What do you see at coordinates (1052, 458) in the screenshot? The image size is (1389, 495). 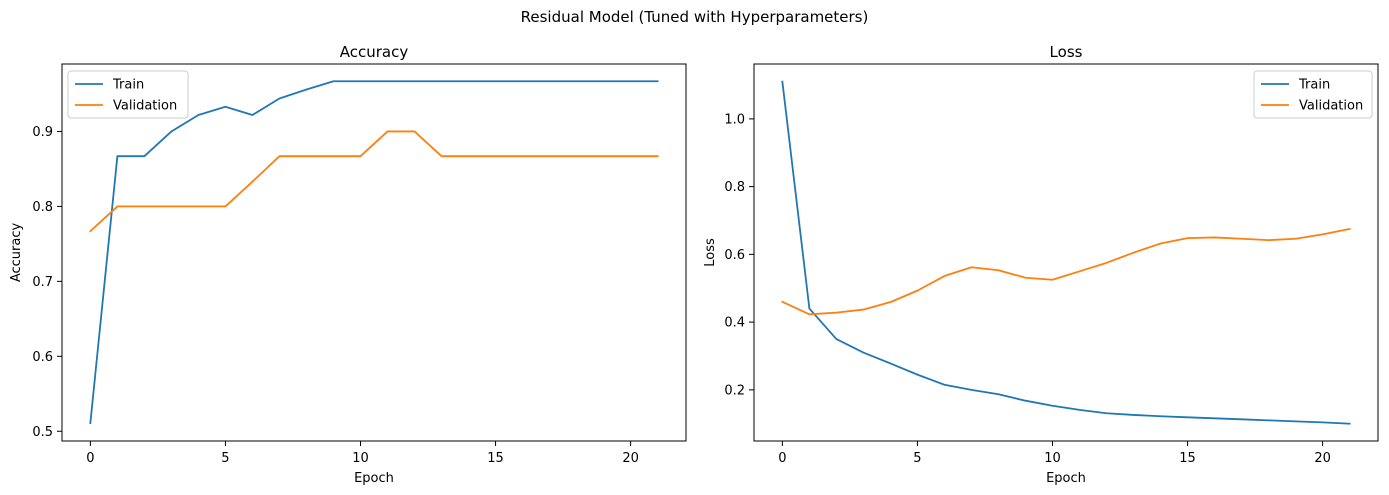 I see `loss-xtick-label: 10` at bounding box center [1052, 458].